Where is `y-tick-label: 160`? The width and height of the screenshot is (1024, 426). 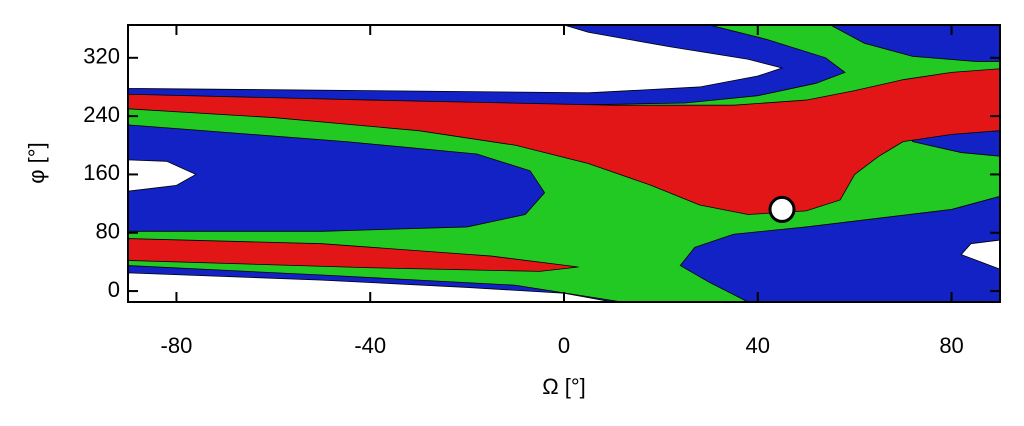
y-tick-label: 160 is located at coordinates (101, 172).